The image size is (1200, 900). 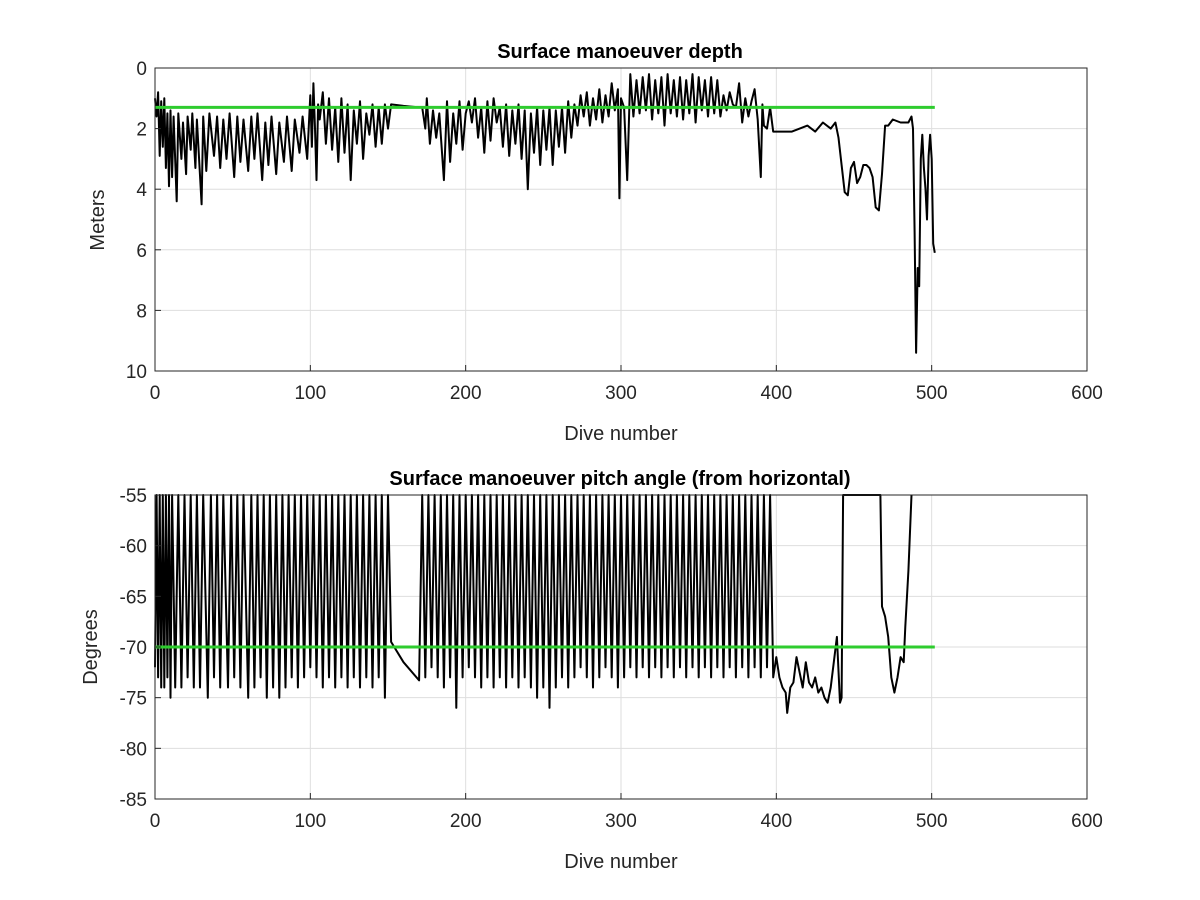 What do you see at coordinates (466, 821) in the screenshot?
I see `pitch-chart-xtick-label: 200` at bounding box center [466, 821].